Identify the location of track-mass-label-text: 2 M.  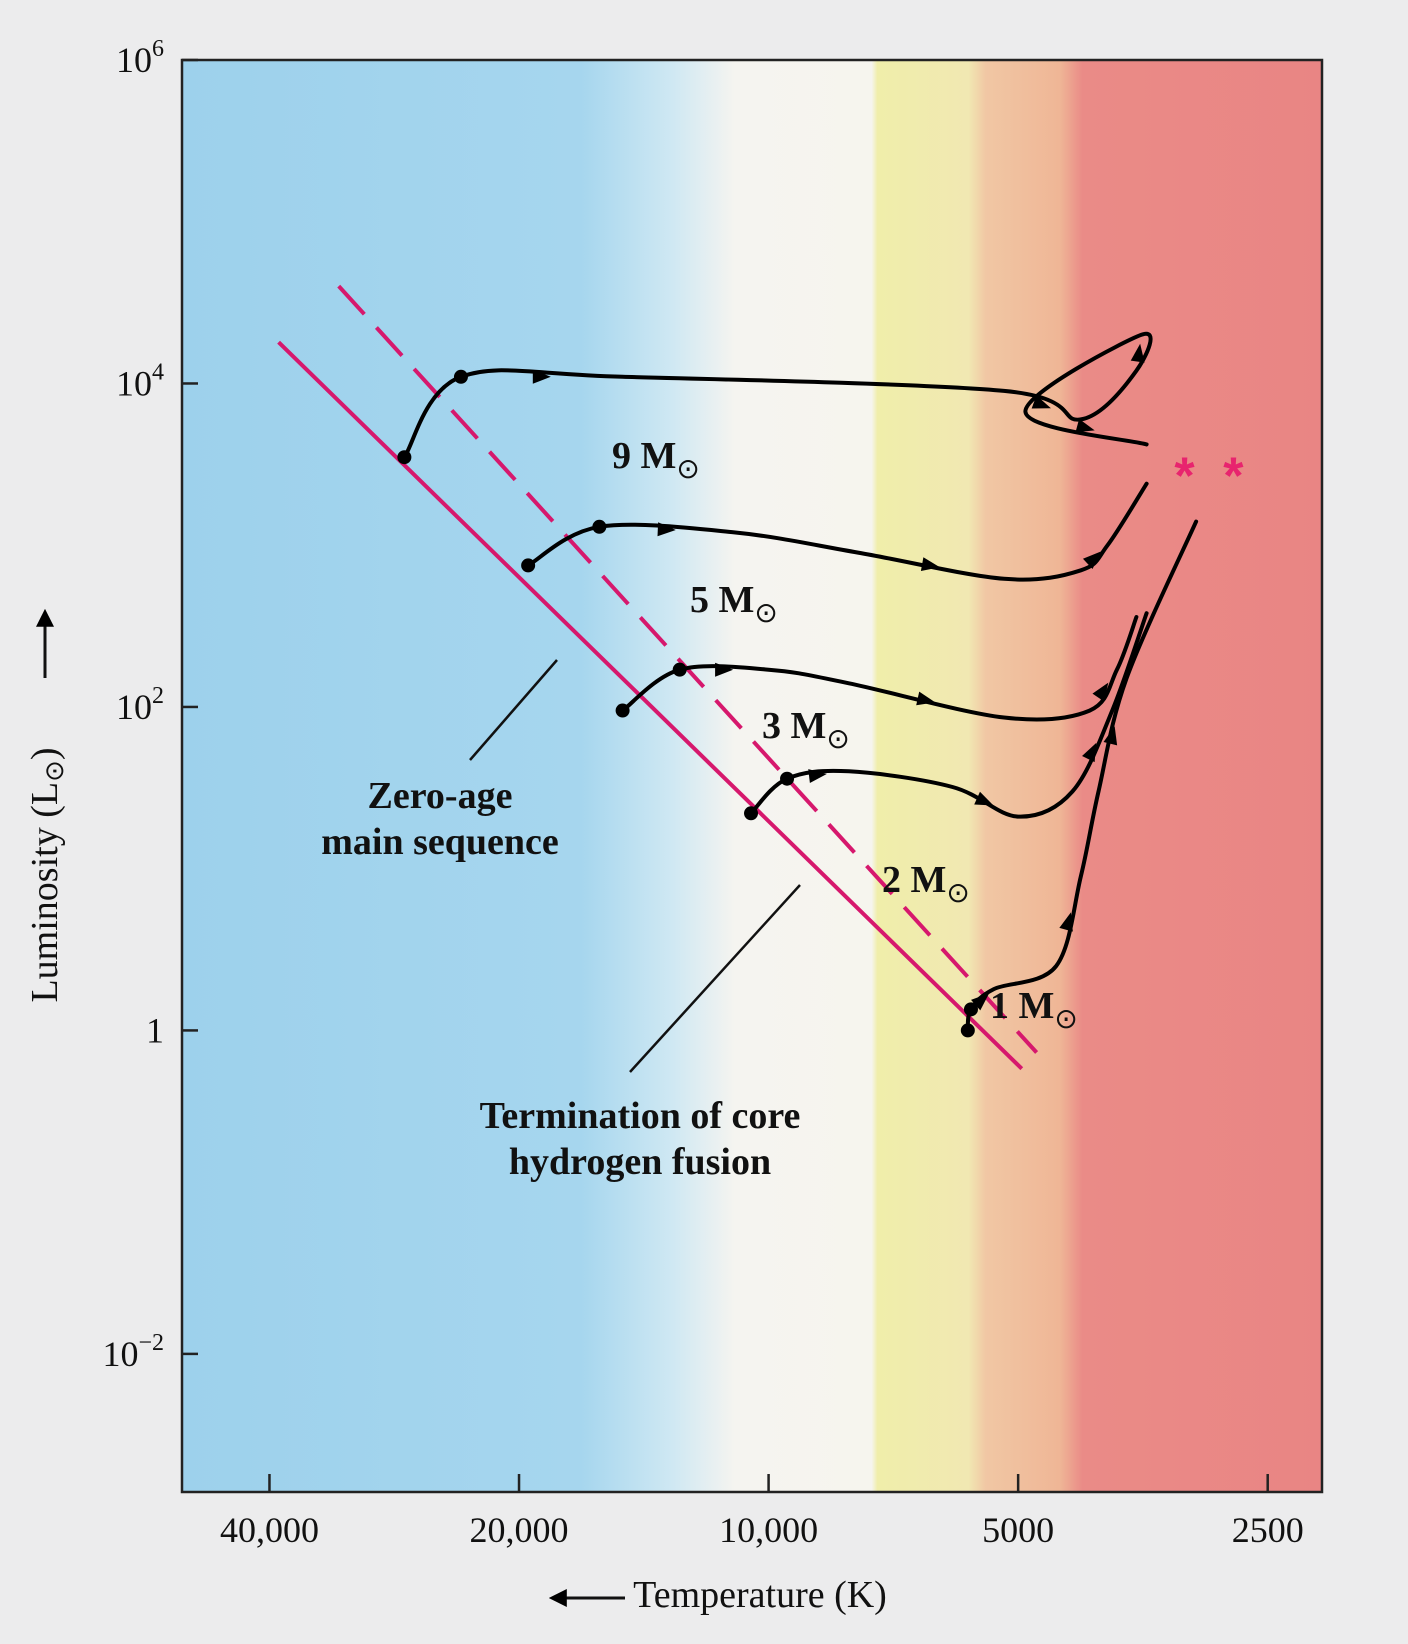
(914, 880).